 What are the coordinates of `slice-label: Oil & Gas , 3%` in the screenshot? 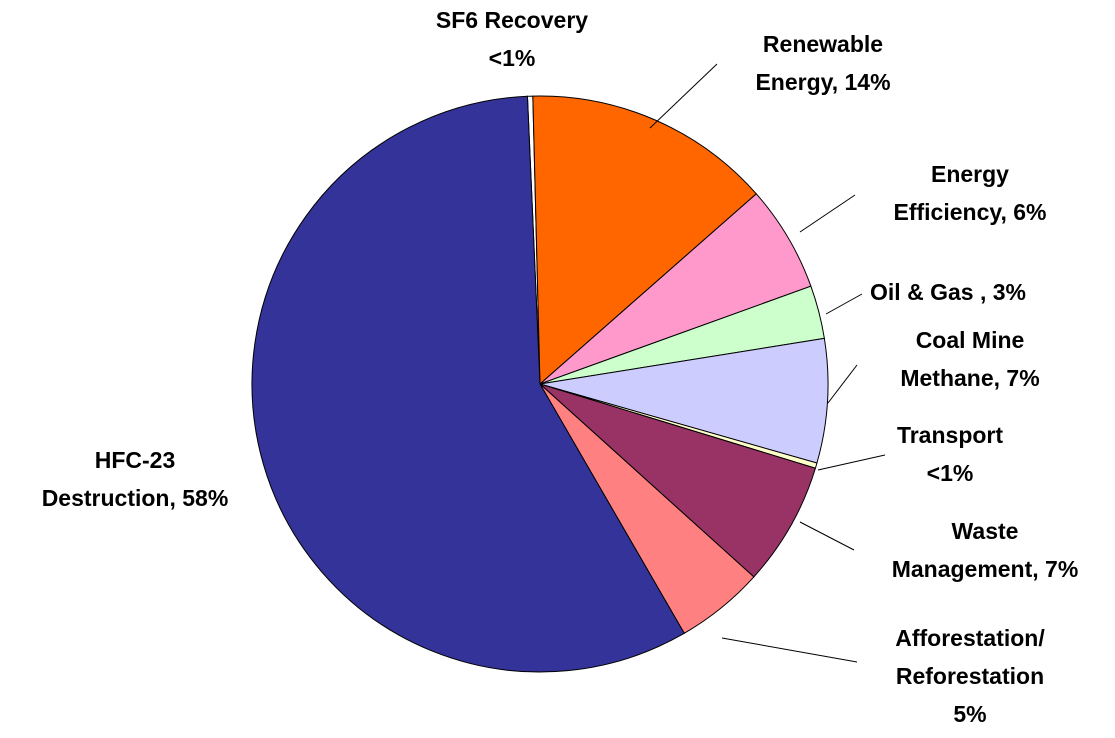 It's located at (948, 292).